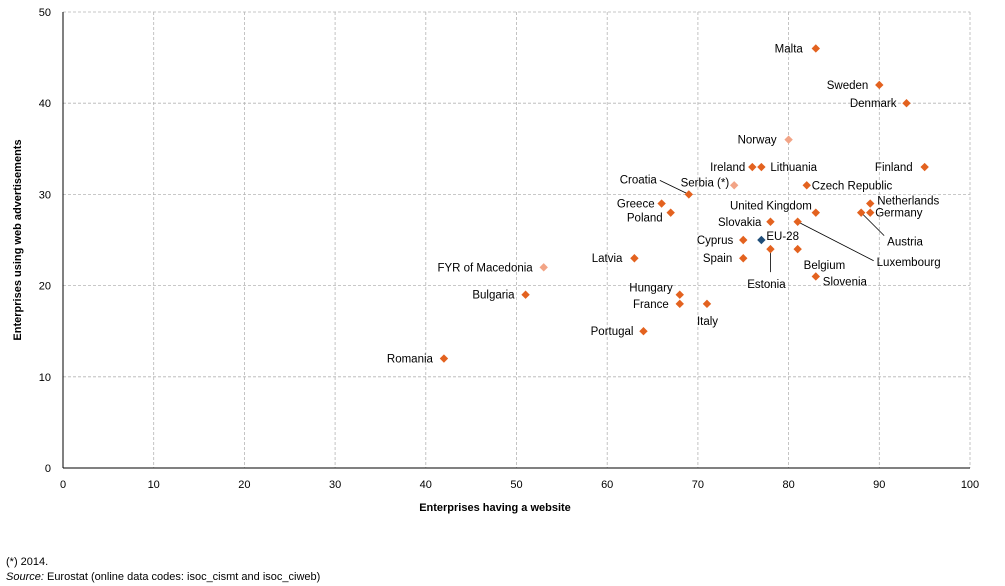 The image size is (1005, 586). Describe the element at coordinates (816, 48) in the screenshot. I see `point-malta` at that location.